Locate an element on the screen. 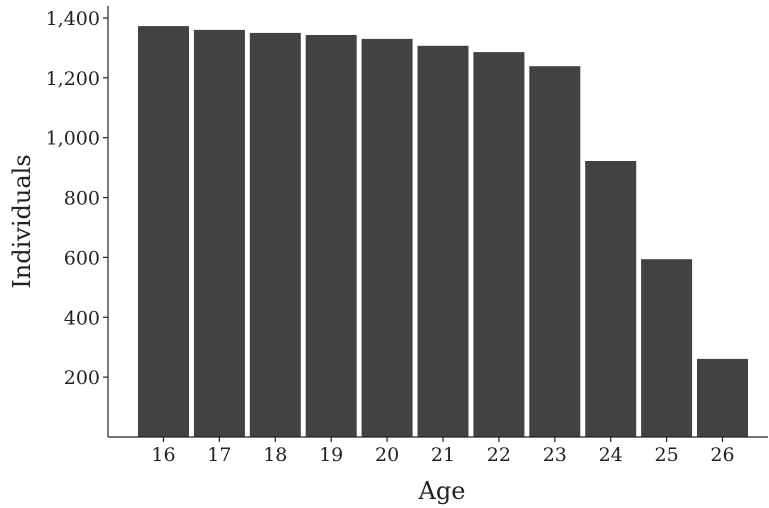  x-tick-label: 24 is located at coordinates (611, 455).